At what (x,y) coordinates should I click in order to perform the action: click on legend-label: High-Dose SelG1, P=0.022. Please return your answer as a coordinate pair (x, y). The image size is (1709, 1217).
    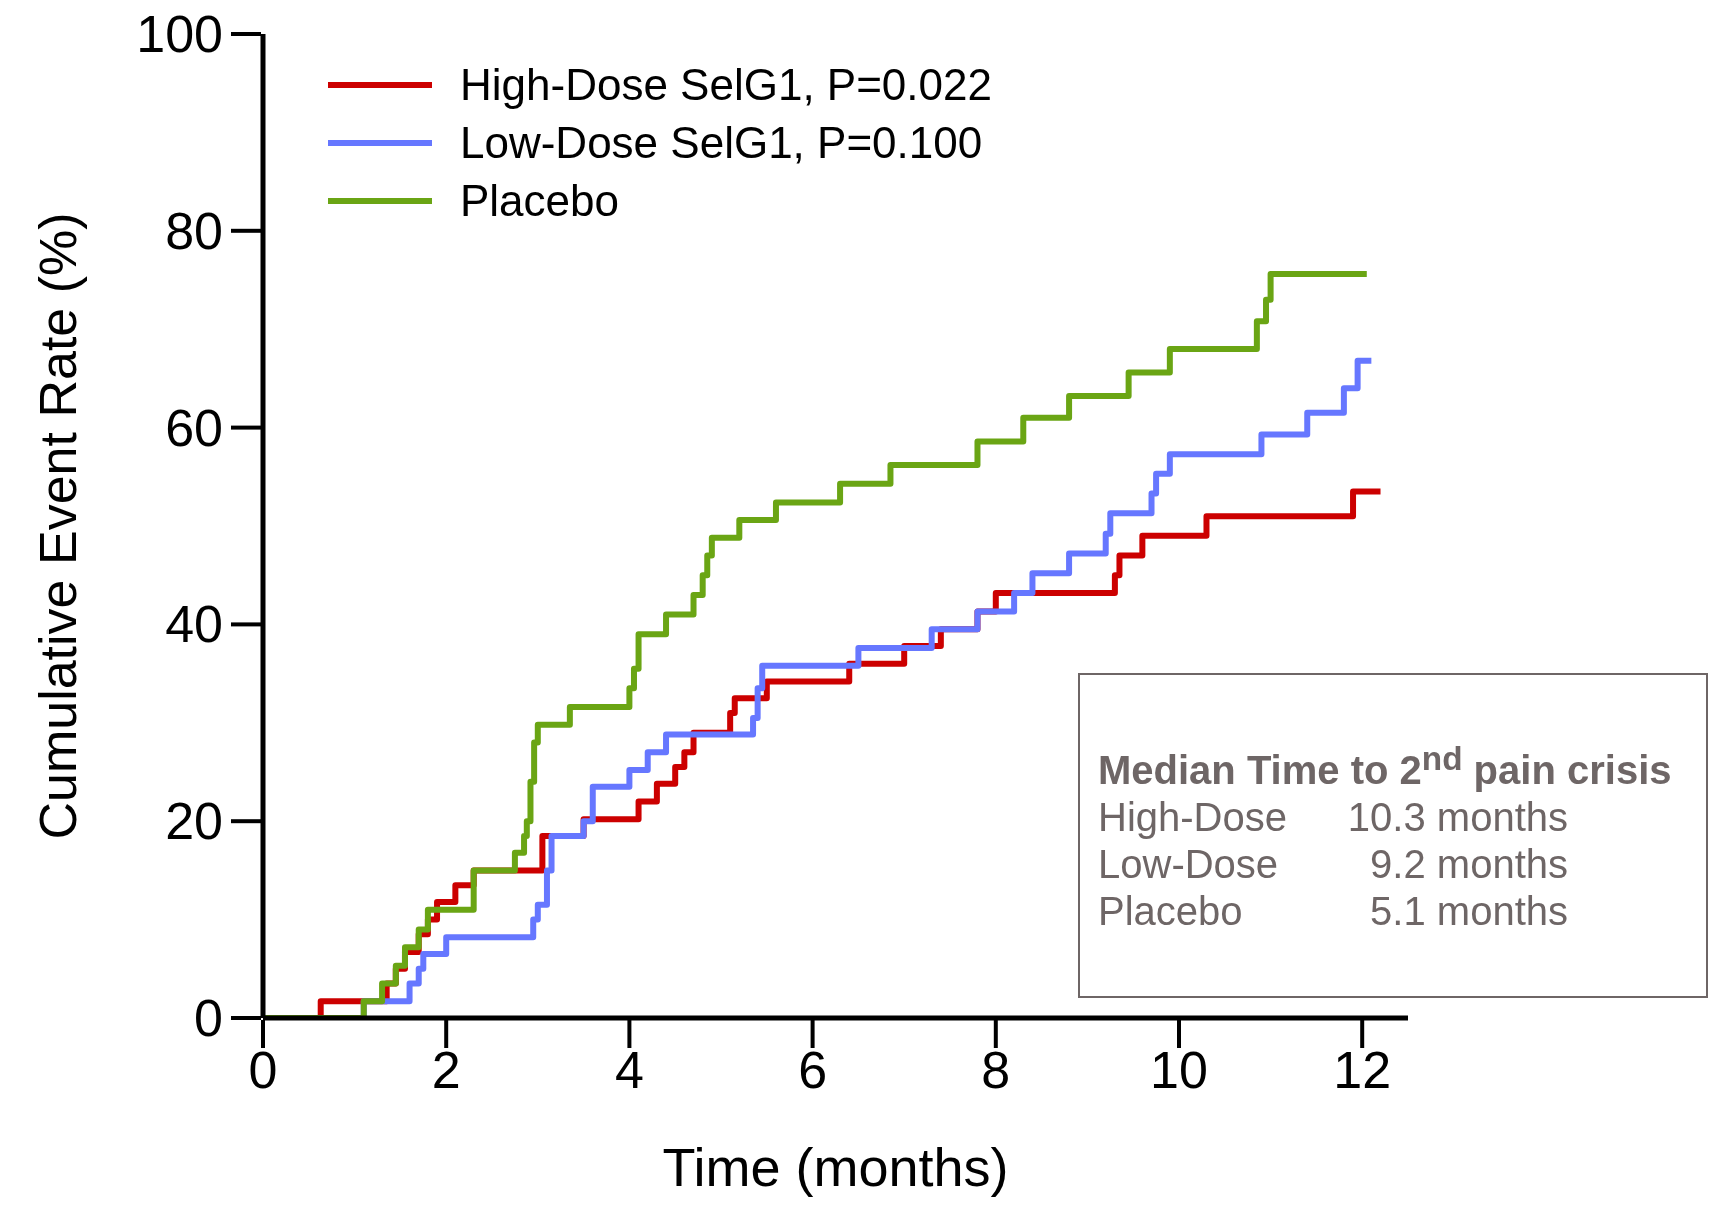
    Looking at the image, I should click on (726, 85).